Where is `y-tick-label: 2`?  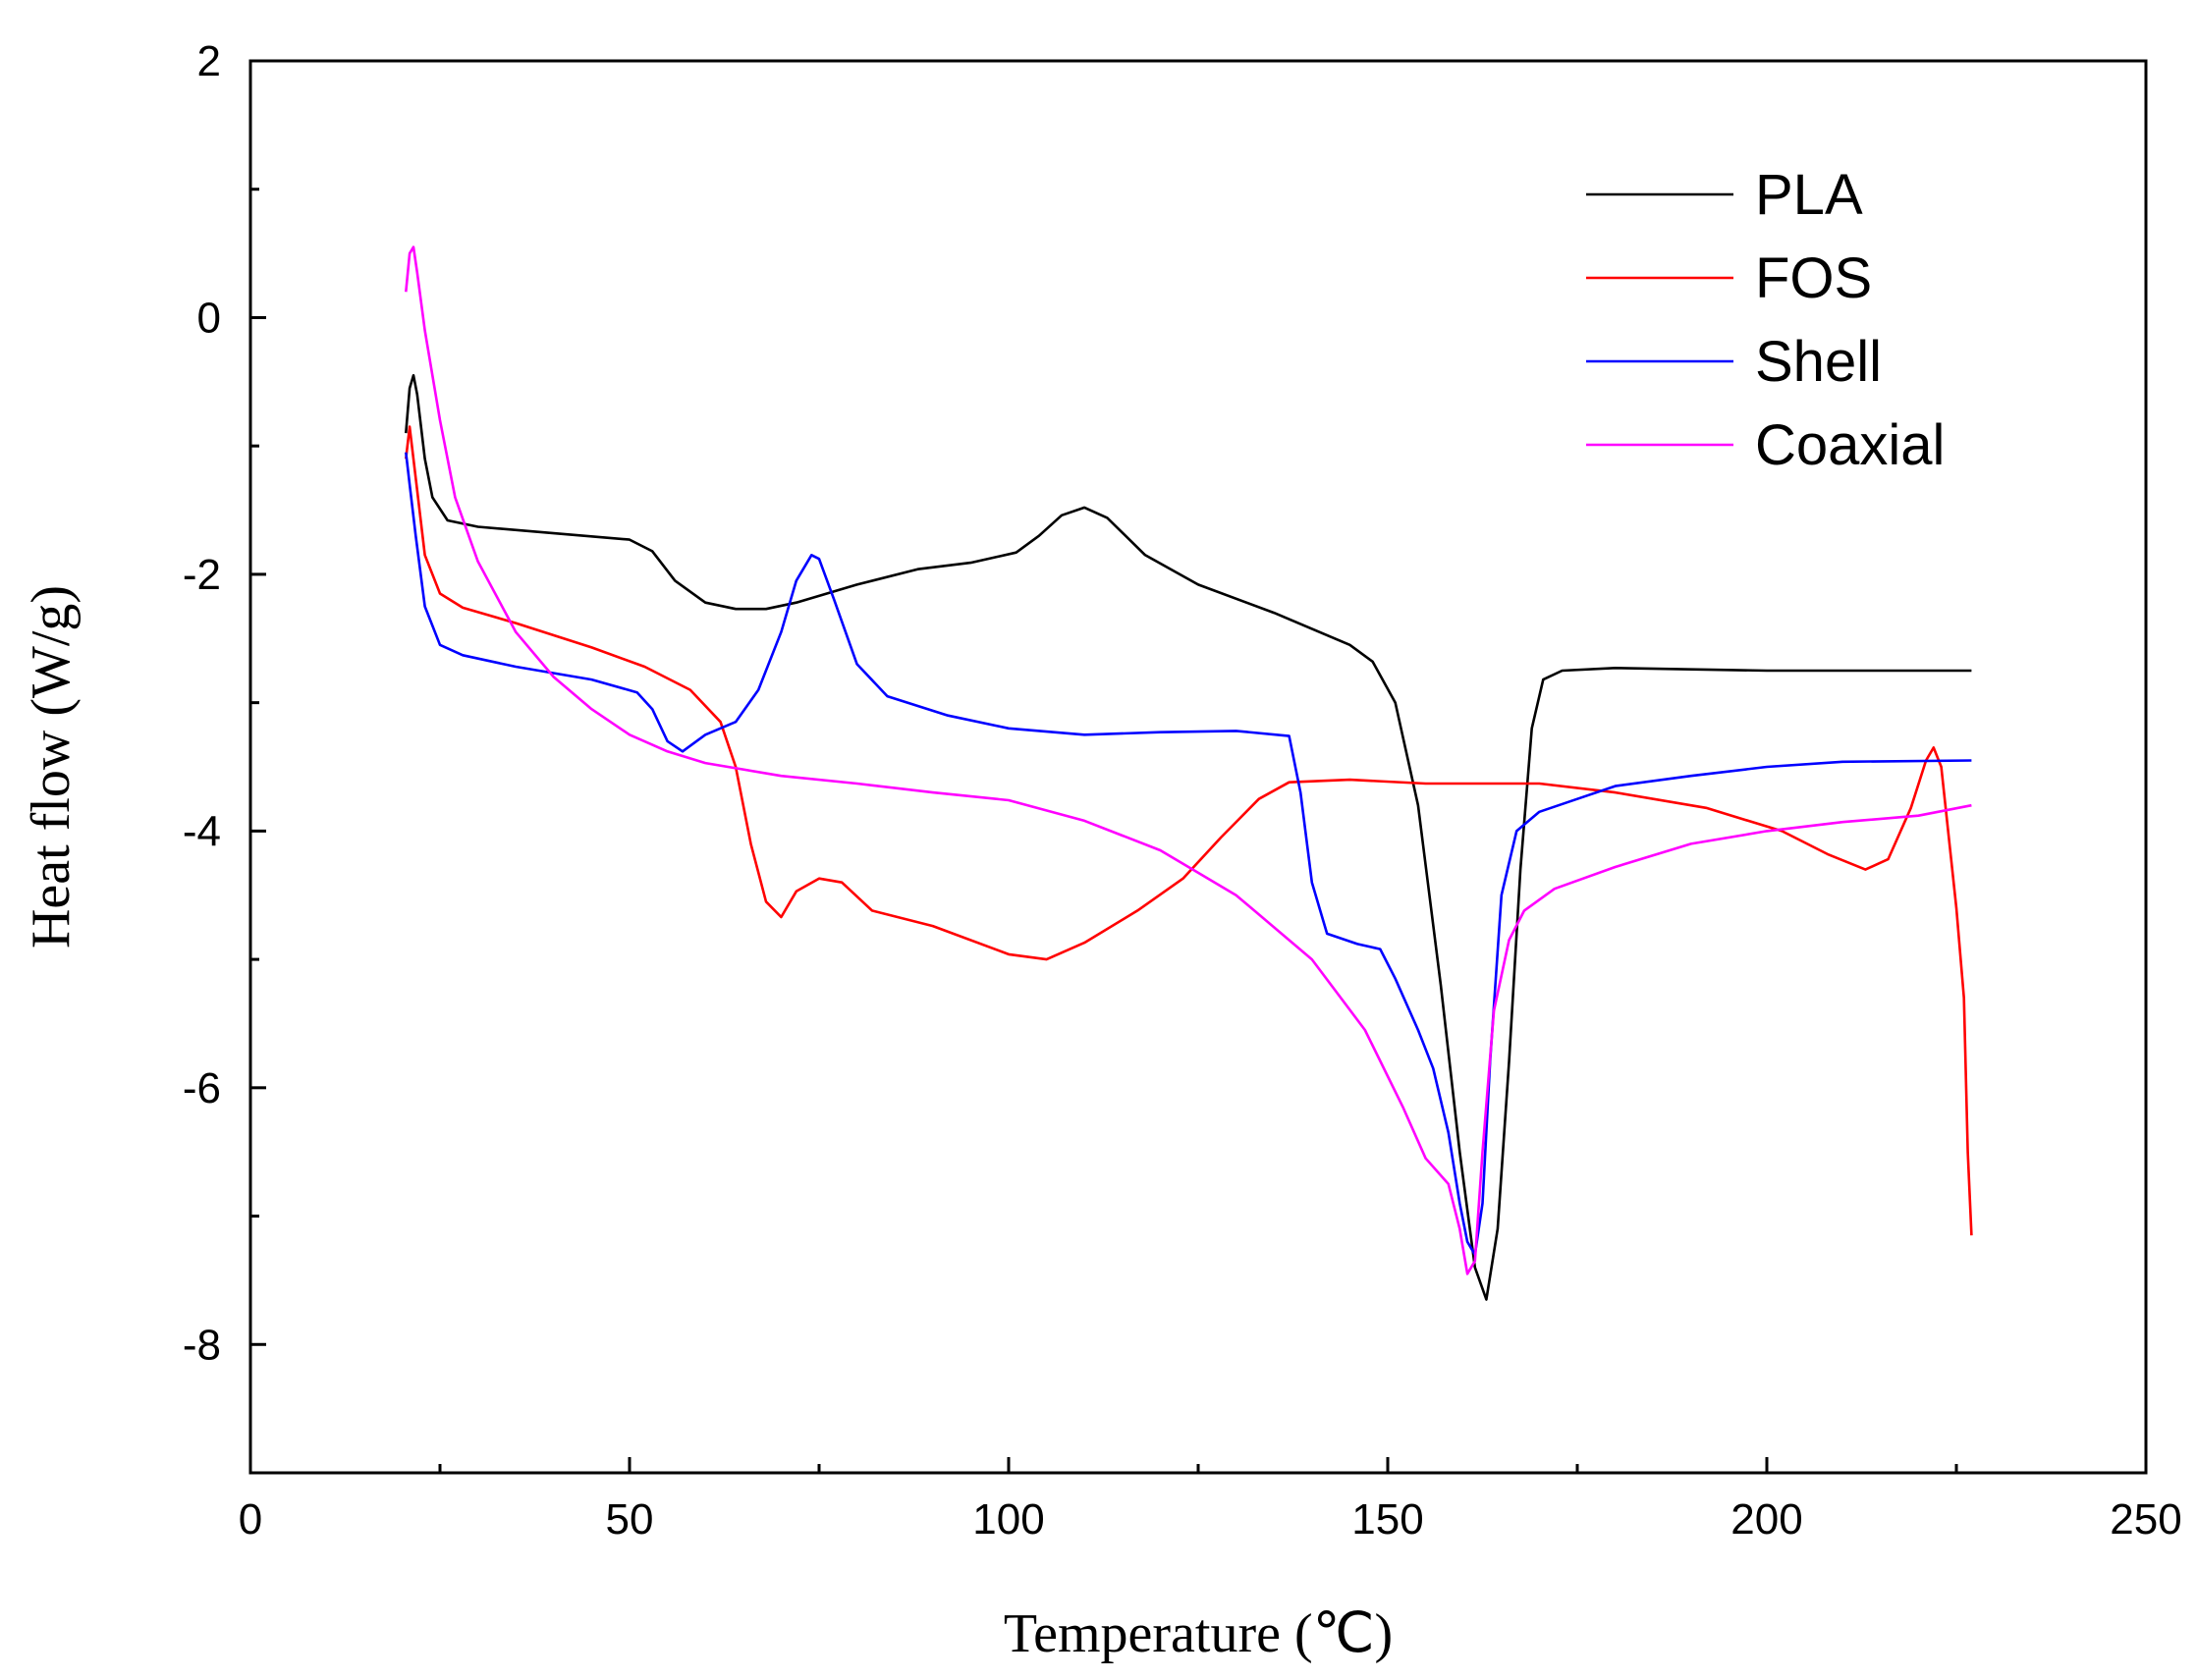 y-tick-label: 2 is located at coordinates (209, 61).